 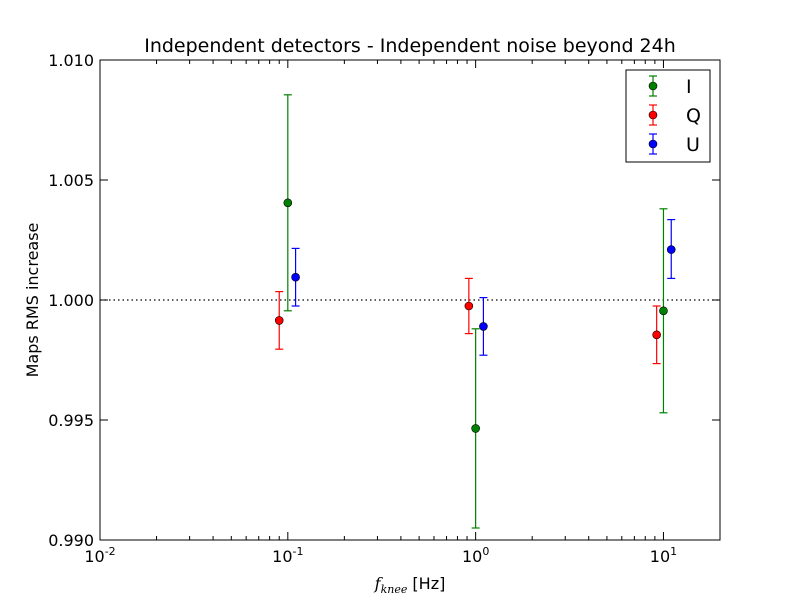 I want to click on legend-label: U, so click(x=693, y=145).